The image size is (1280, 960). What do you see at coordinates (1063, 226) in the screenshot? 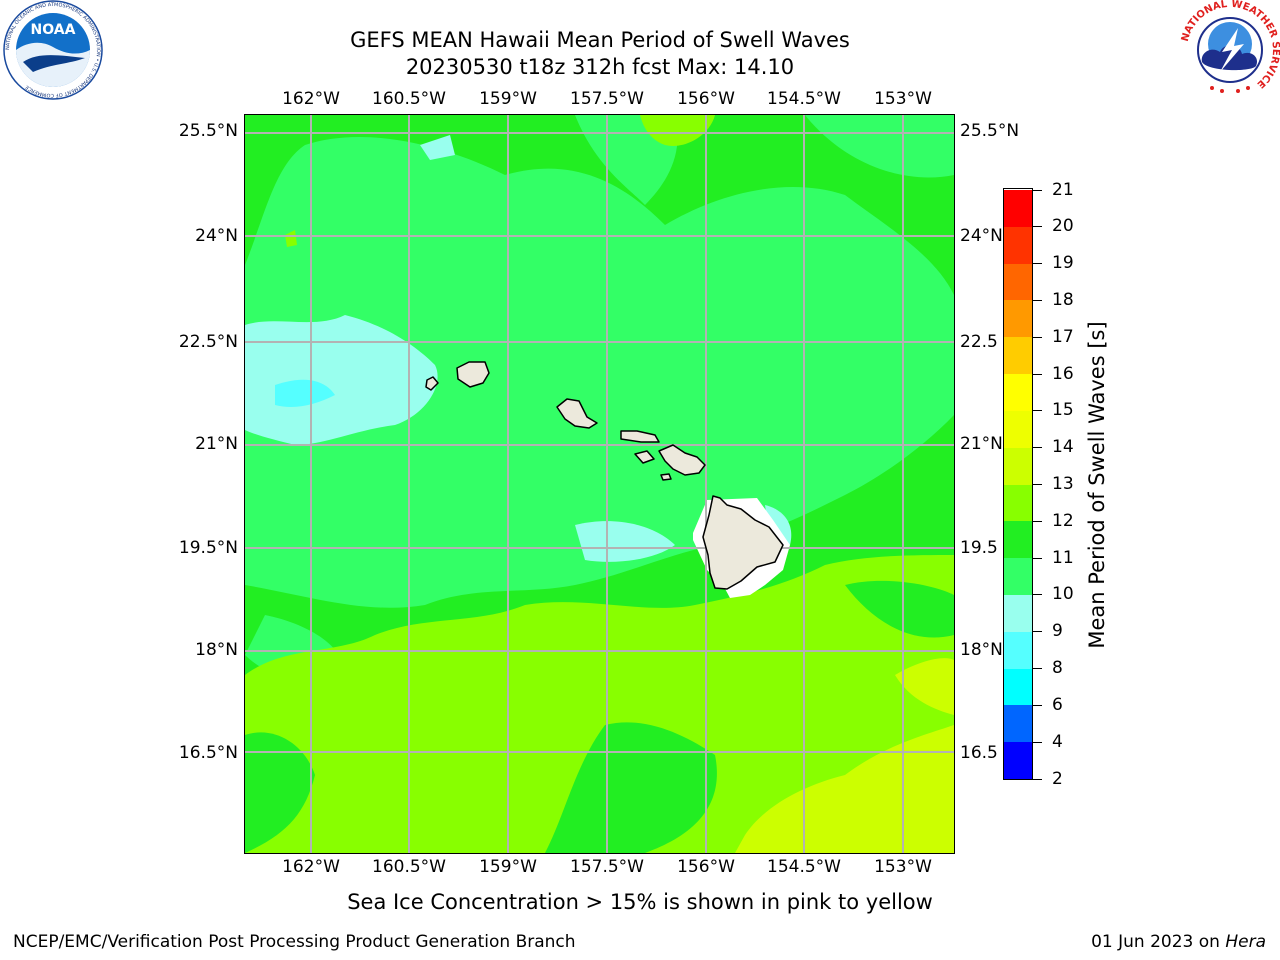
I see `colorbar-tick-label: 20` at bounding box center [1063, 226].